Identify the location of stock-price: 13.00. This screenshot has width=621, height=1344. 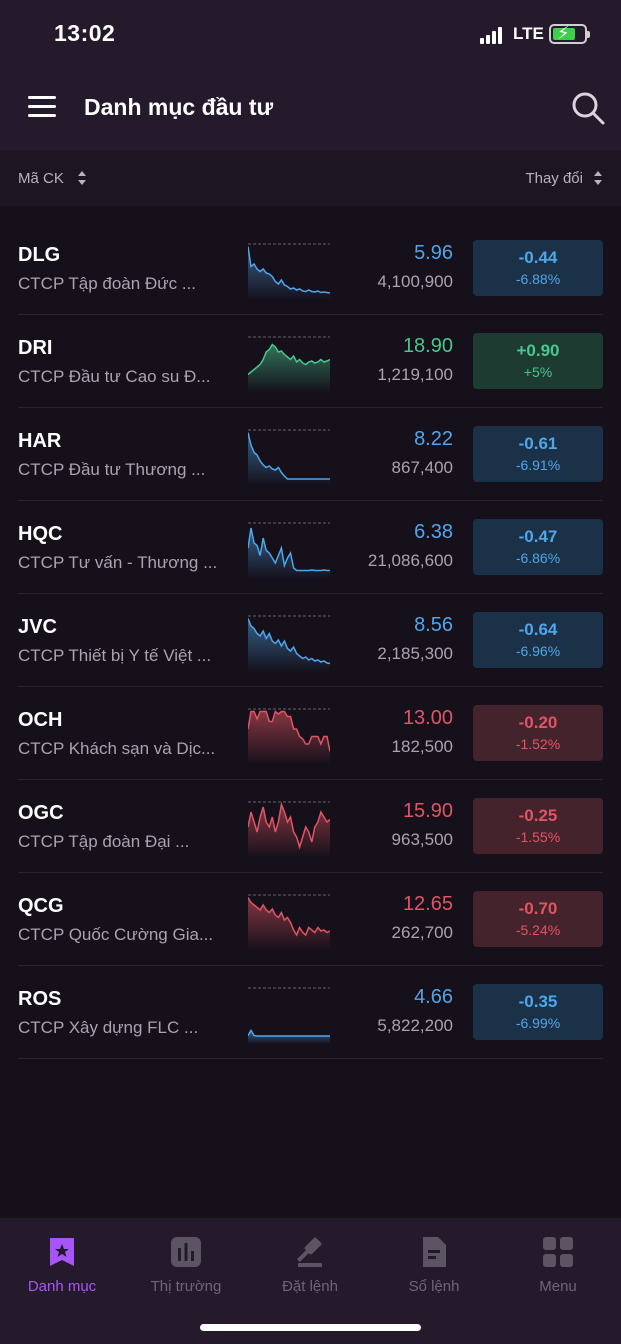
(427, 718).